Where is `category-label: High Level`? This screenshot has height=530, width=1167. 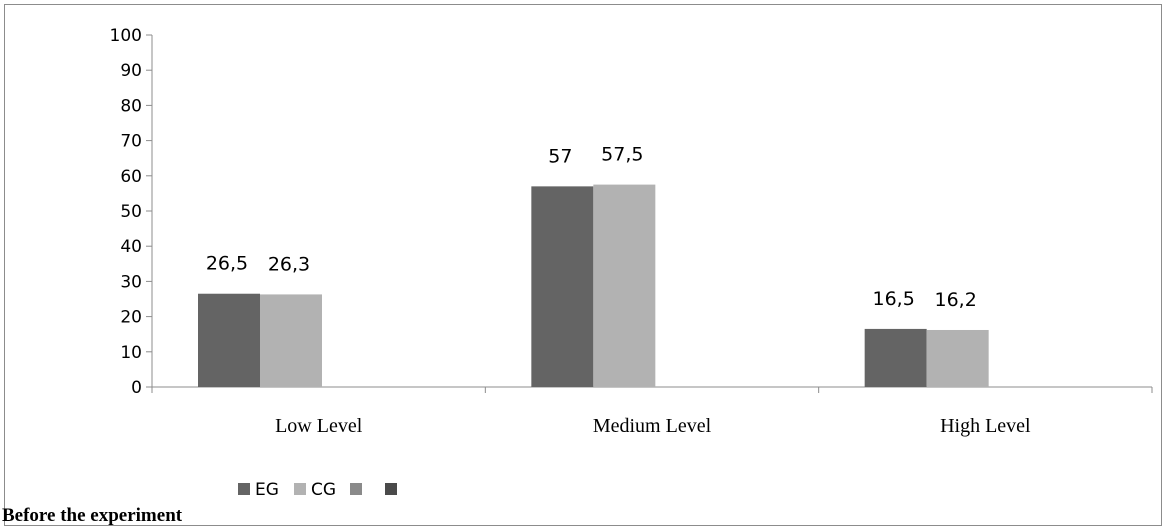 category-label: High Level is located at coordinates (985, 426).